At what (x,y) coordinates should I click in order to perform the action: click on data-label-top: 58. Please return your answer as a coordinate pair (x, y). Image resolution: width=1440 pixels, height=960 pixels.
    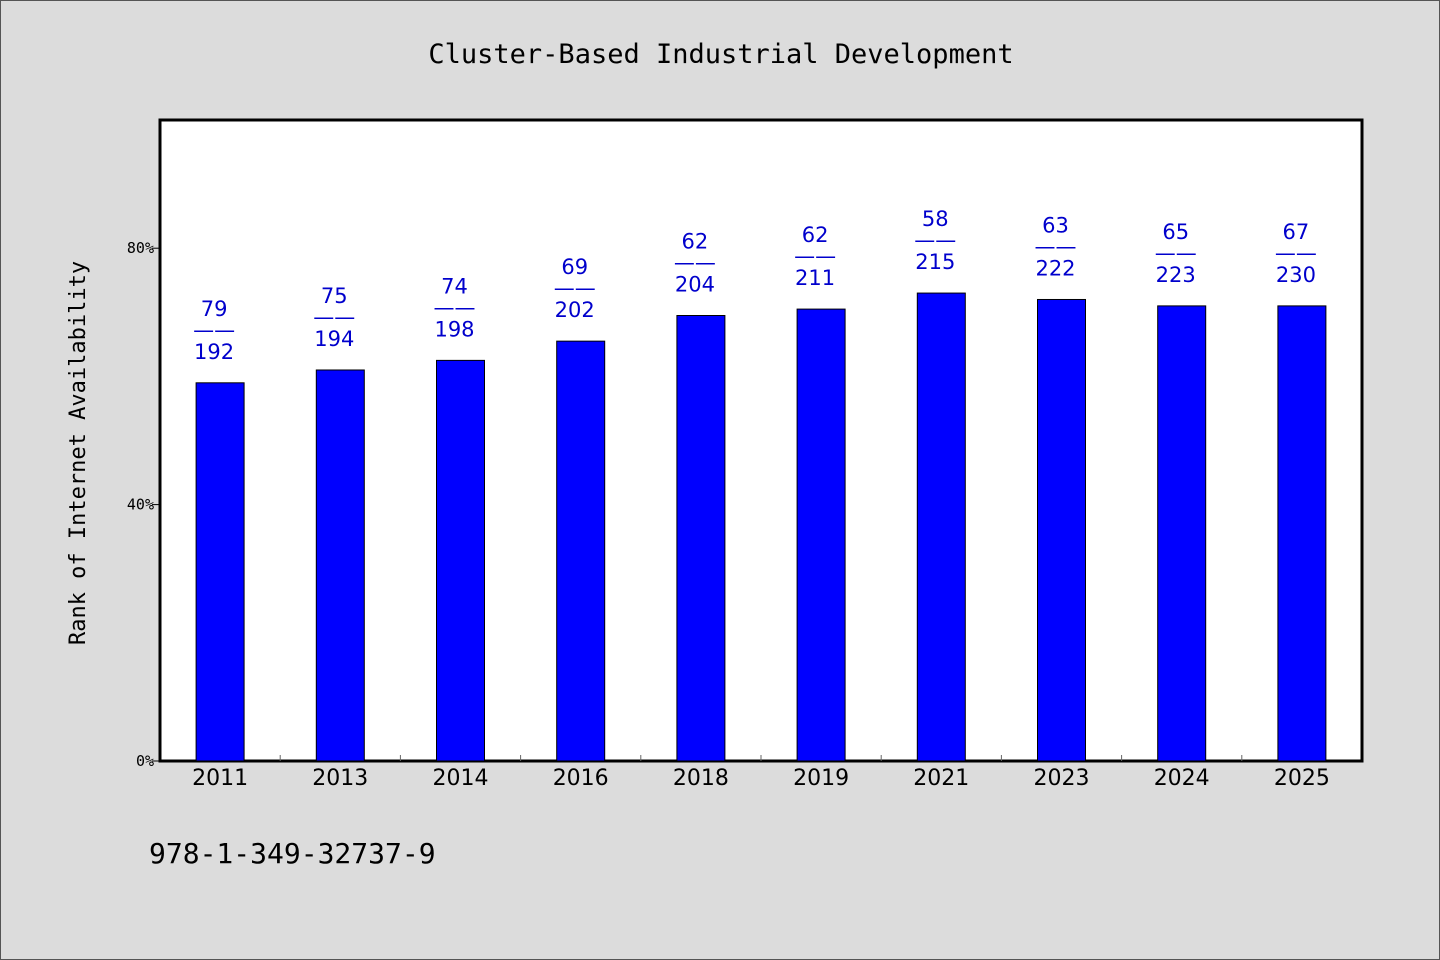
    Looking at the image, I should click on (935, 219).